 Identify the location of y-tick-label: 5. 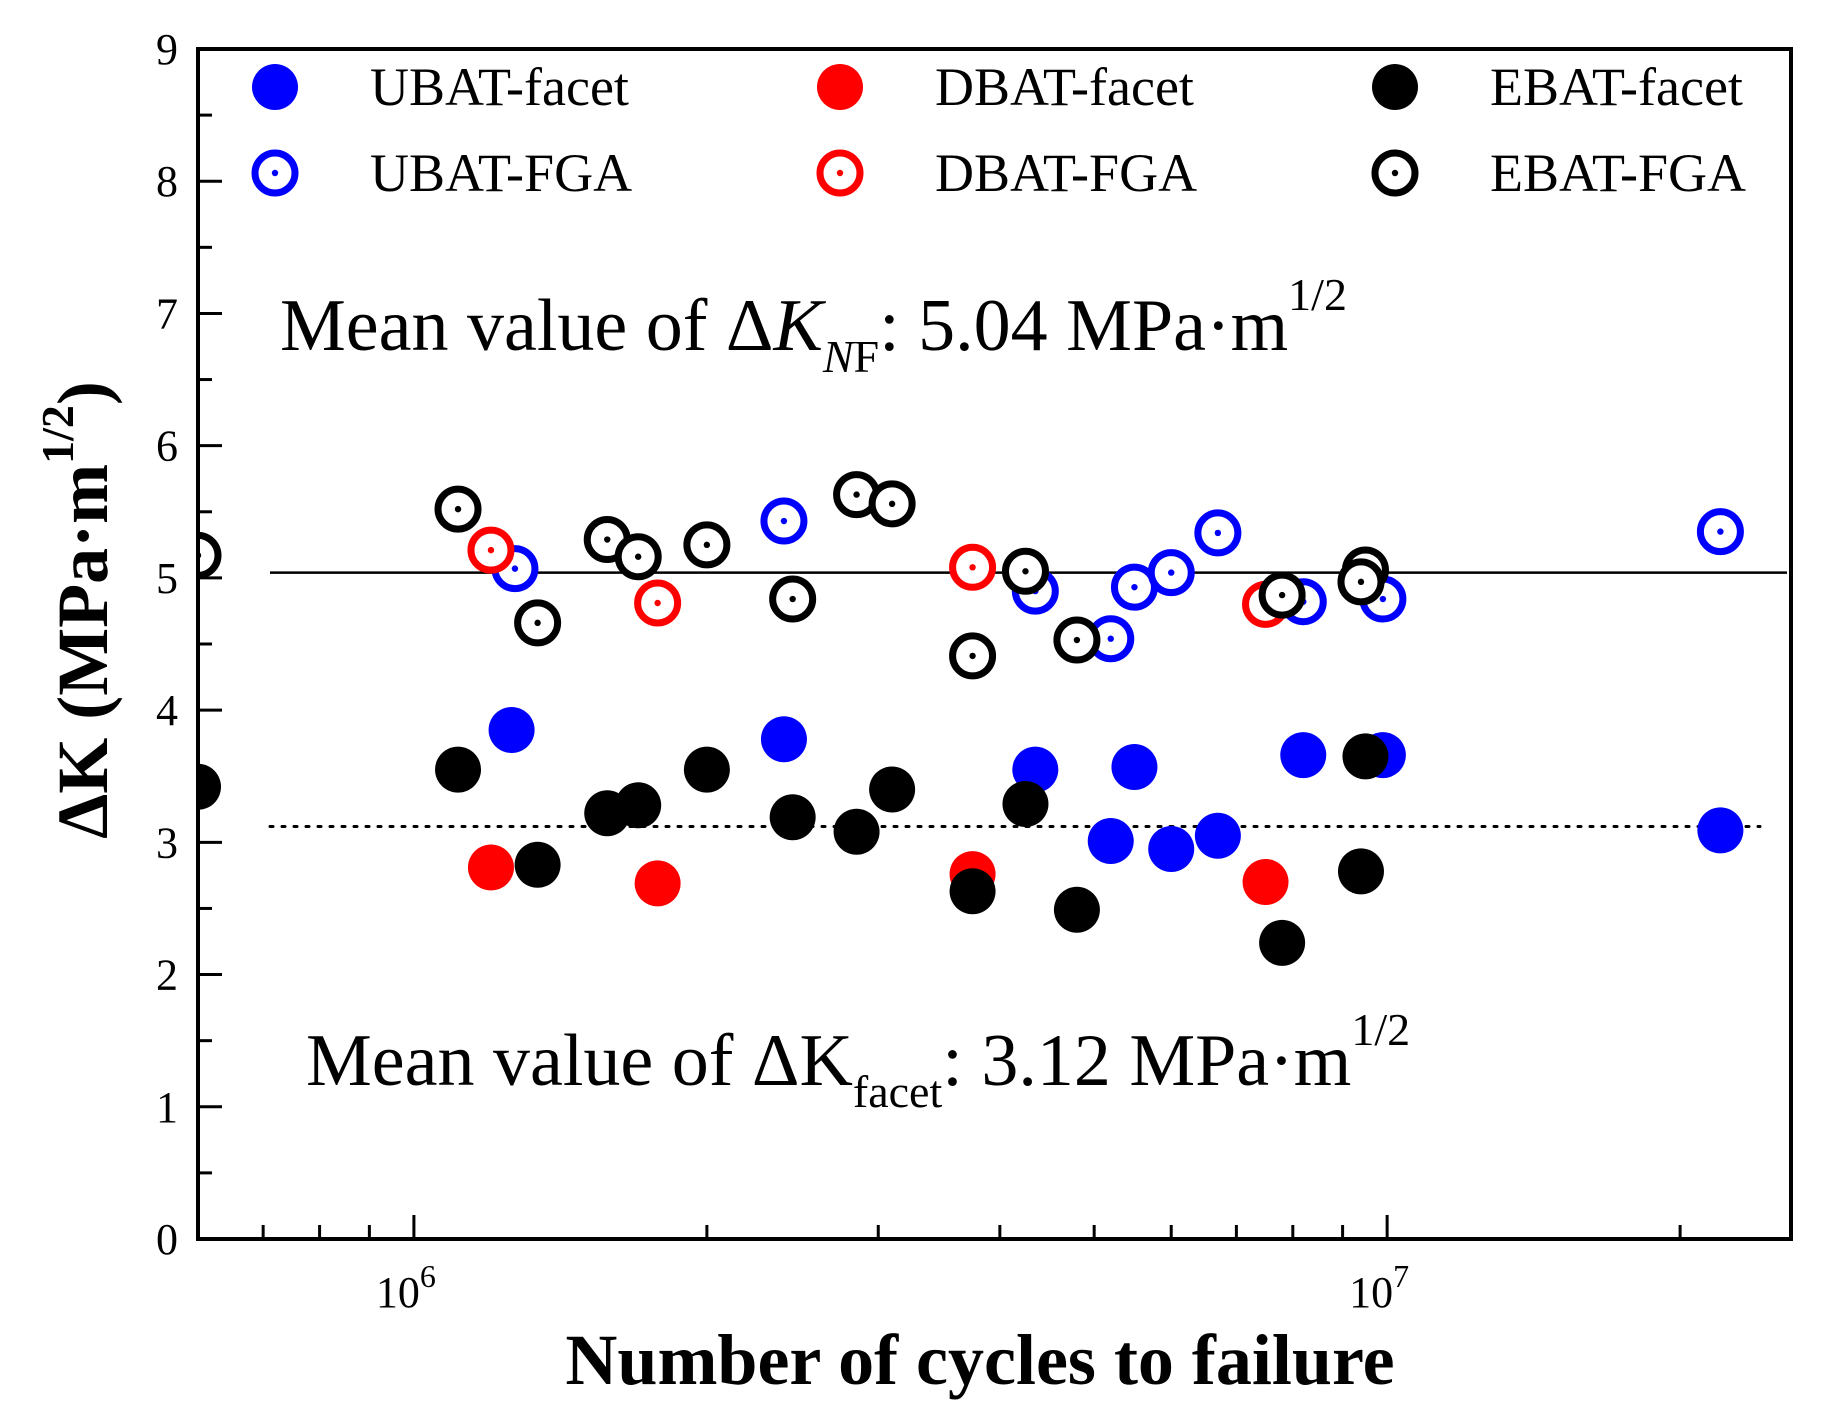
(167, 578).